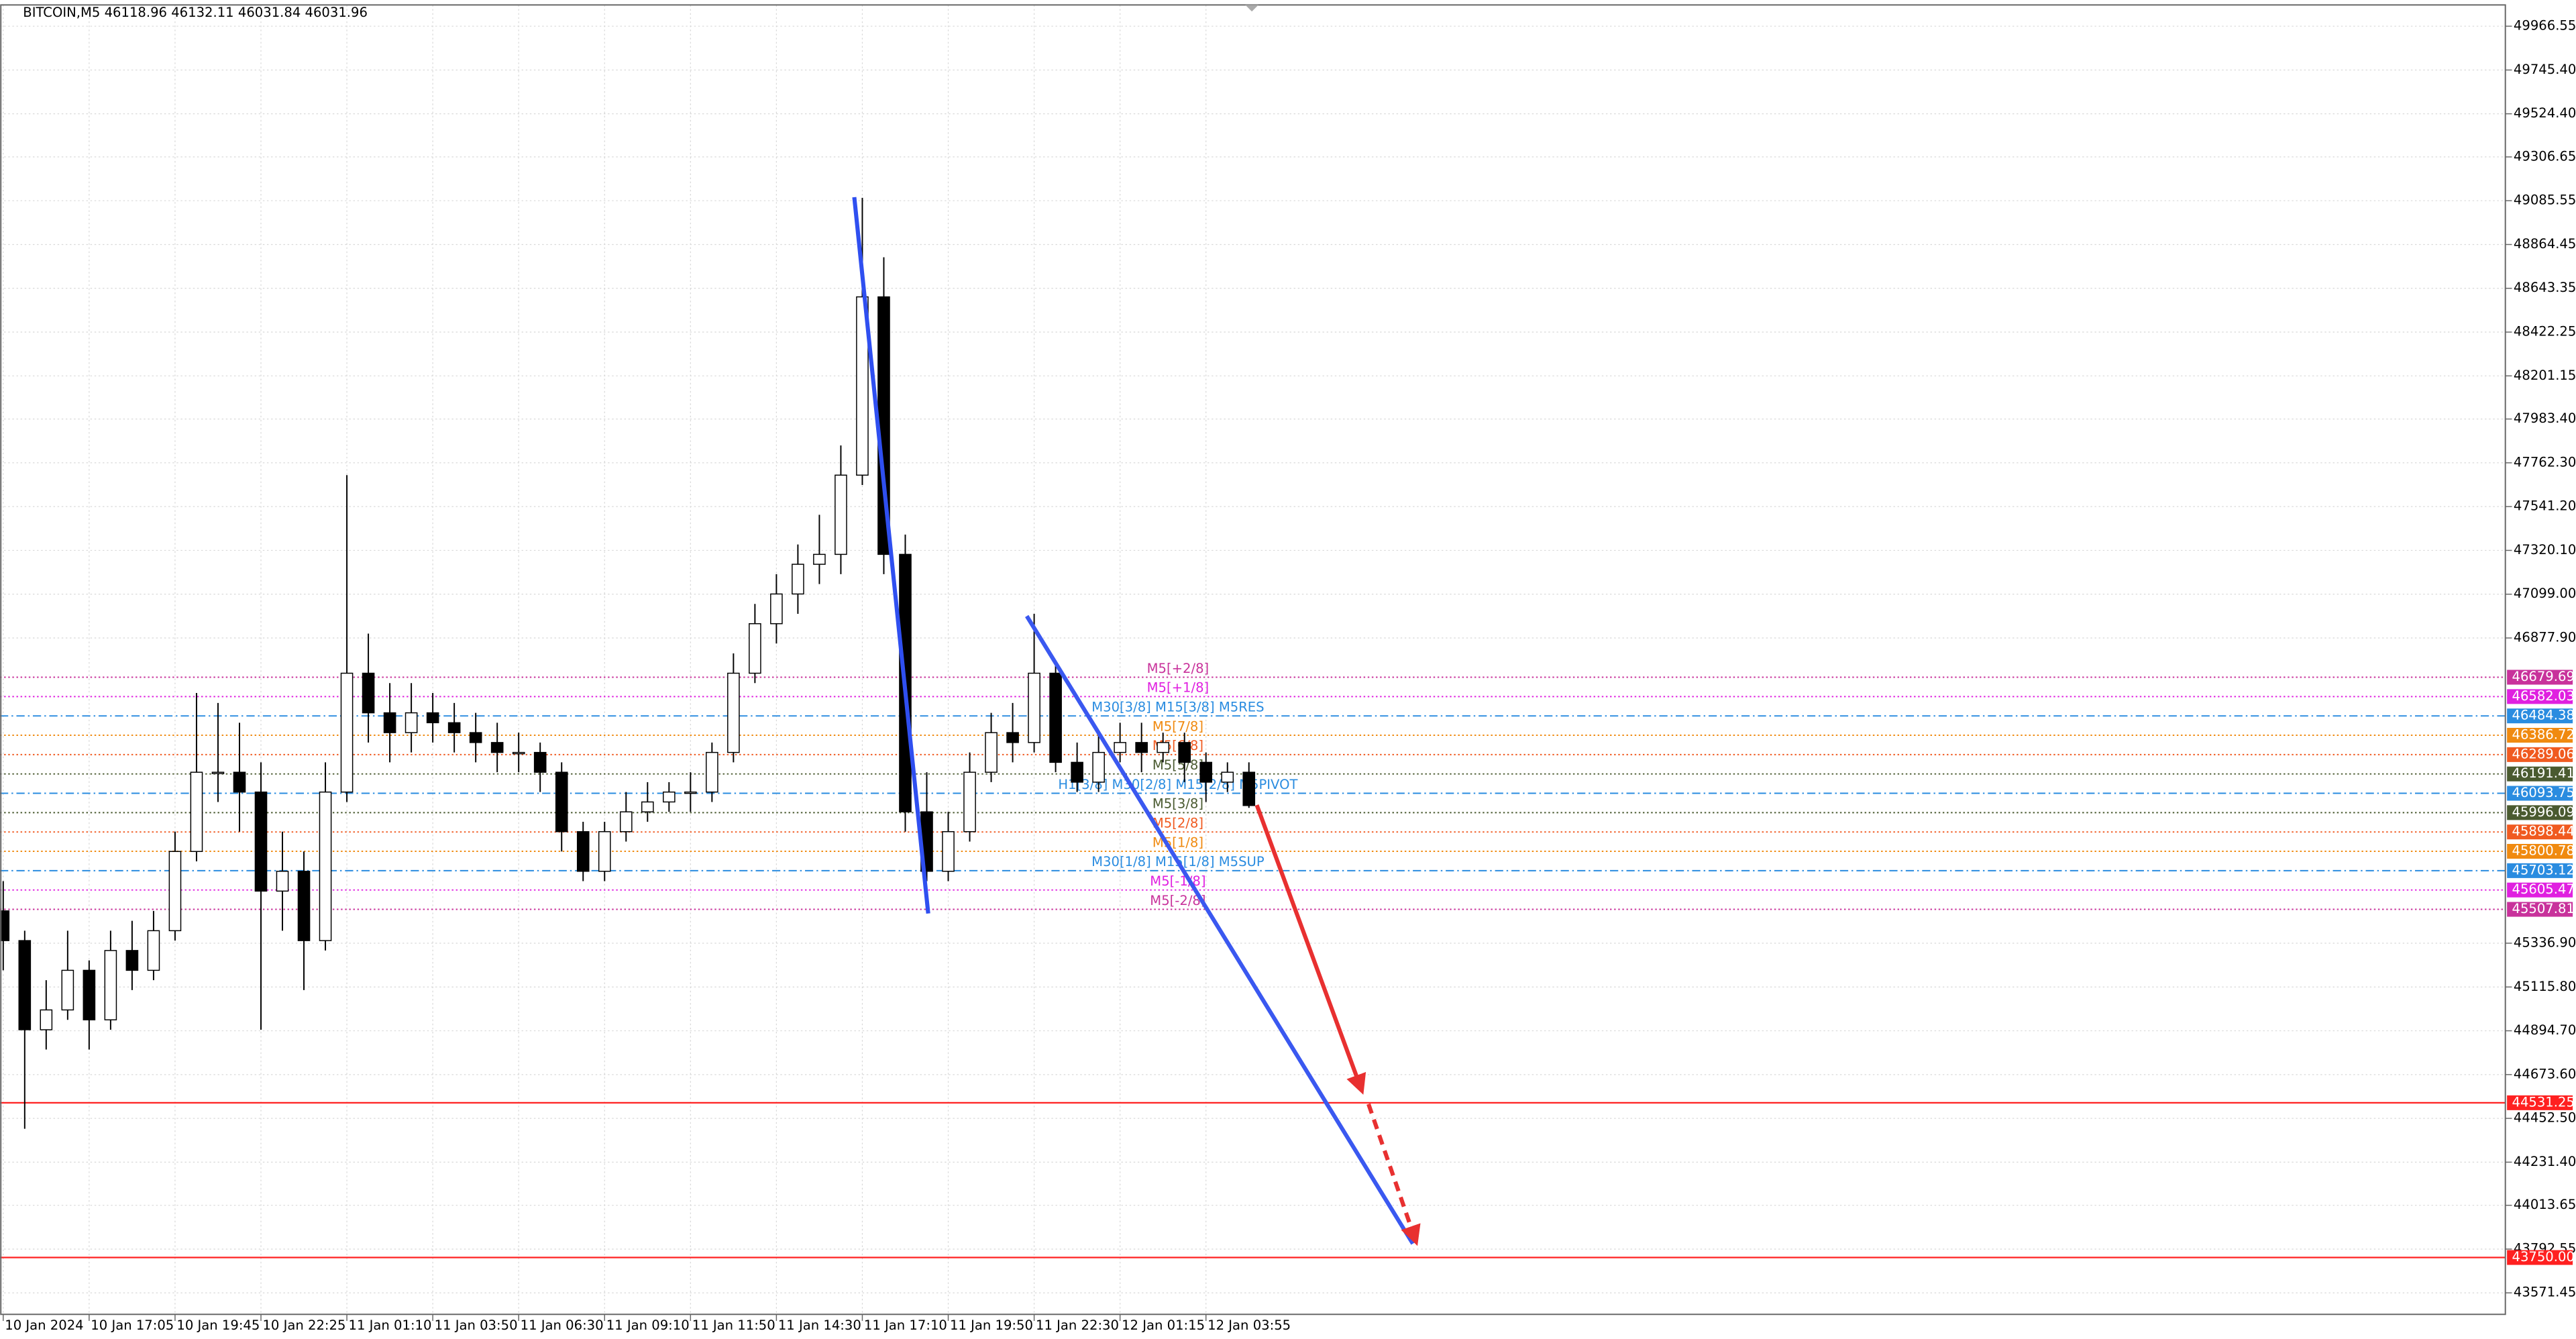 This screenshot has height=1339, width=2576. I want to click on y-tick-label: 48643.35, so click(2545, 287).